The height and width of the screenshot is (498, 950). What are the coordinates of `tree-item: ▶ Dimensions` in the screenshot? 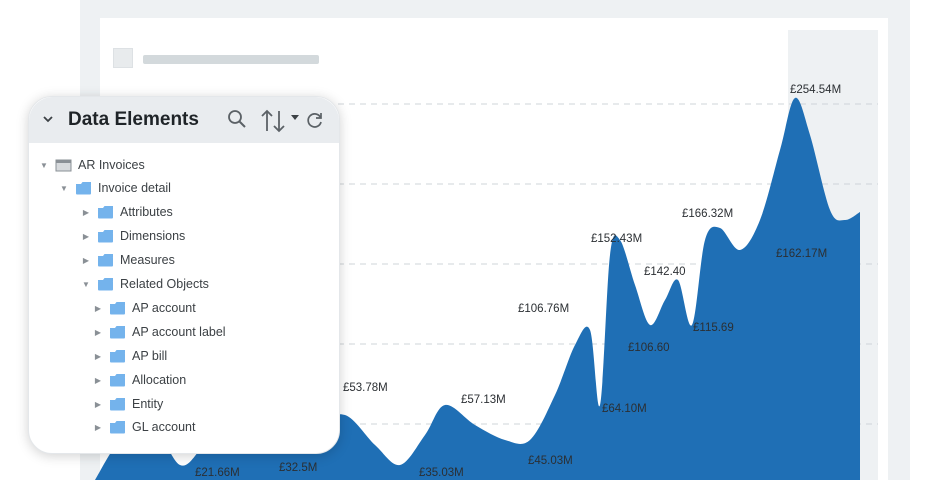 It's located at (133, 236).